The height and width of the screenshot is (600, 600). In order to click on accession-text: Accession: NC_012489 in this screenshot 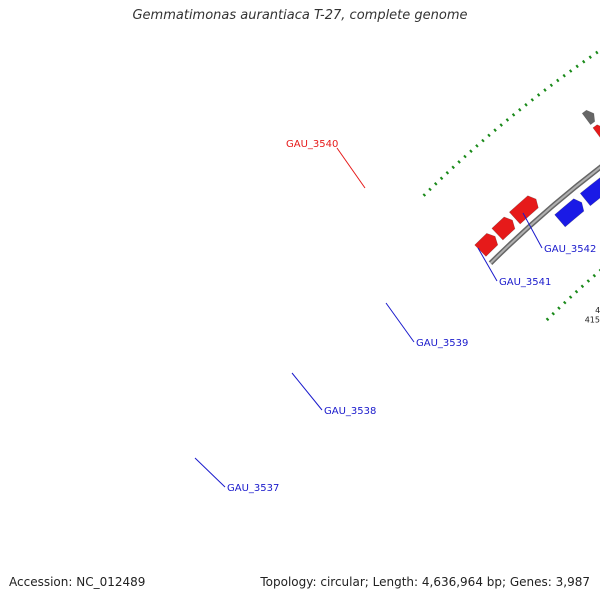, I will do `click(77, 582)`.